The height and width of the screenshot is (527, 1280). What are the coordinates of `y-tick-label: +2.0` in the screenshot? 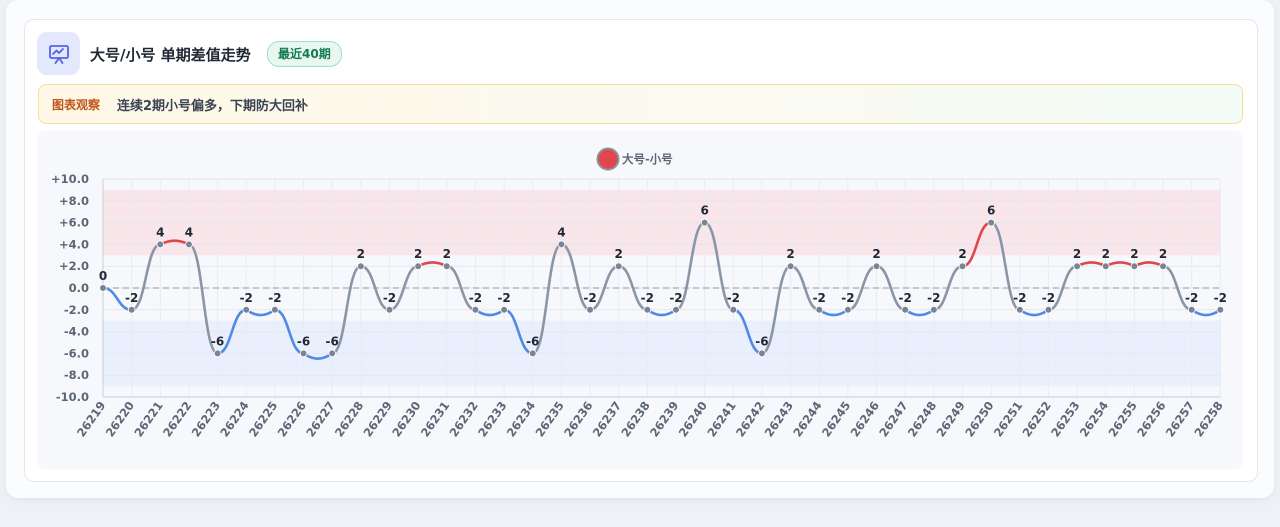 It's located at (74, 266).